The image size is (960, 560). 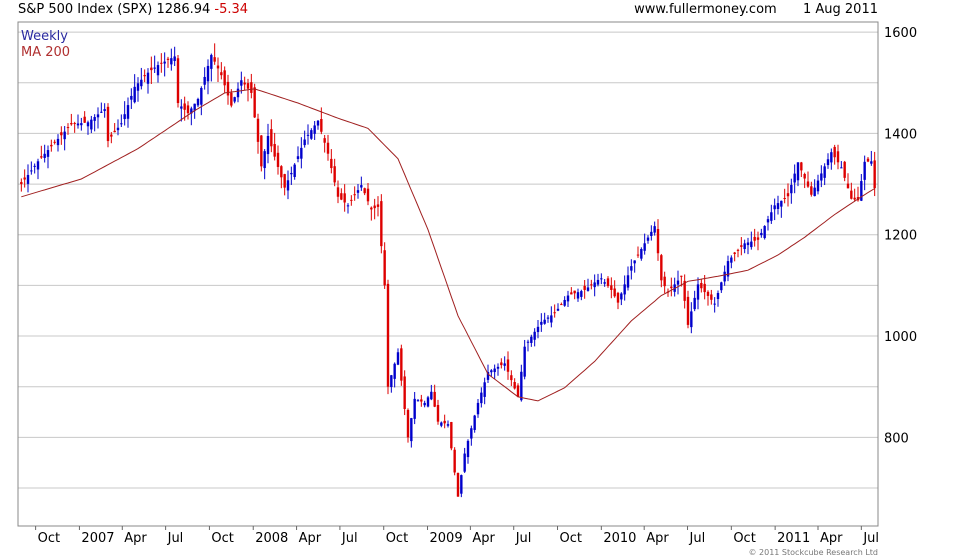 I want to click on chart-date: 1 Aug 2011, so click(x=840, y=9).